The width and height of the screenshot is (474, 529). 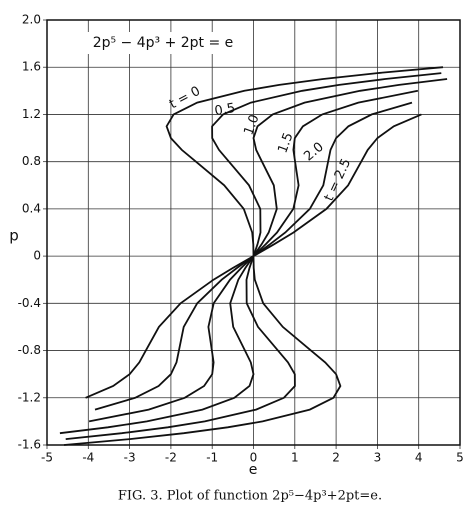 What do you see at coordinates (31, 67) in the screenshot?
I see `y-tick-label: 1.6` at bounding box center [31, 67].